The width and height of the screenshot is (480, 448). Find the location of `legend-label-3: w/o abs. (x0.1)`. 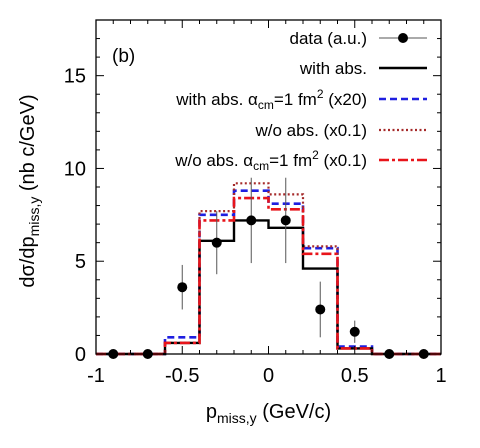

legend-label-3: w/o abs. (x0.1) is located at coordinates (311, 130).